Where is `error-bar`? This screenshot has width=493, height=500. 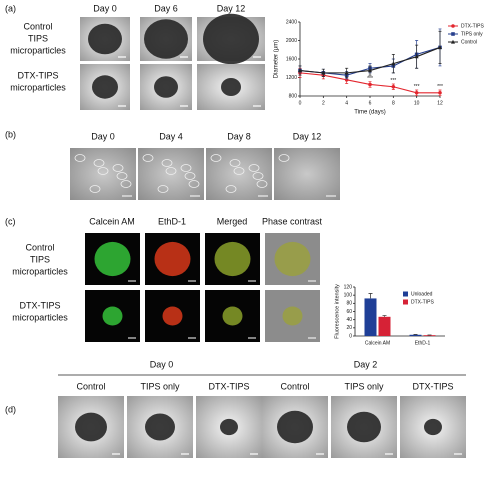
error-bar is located at coordinates (384, 316).